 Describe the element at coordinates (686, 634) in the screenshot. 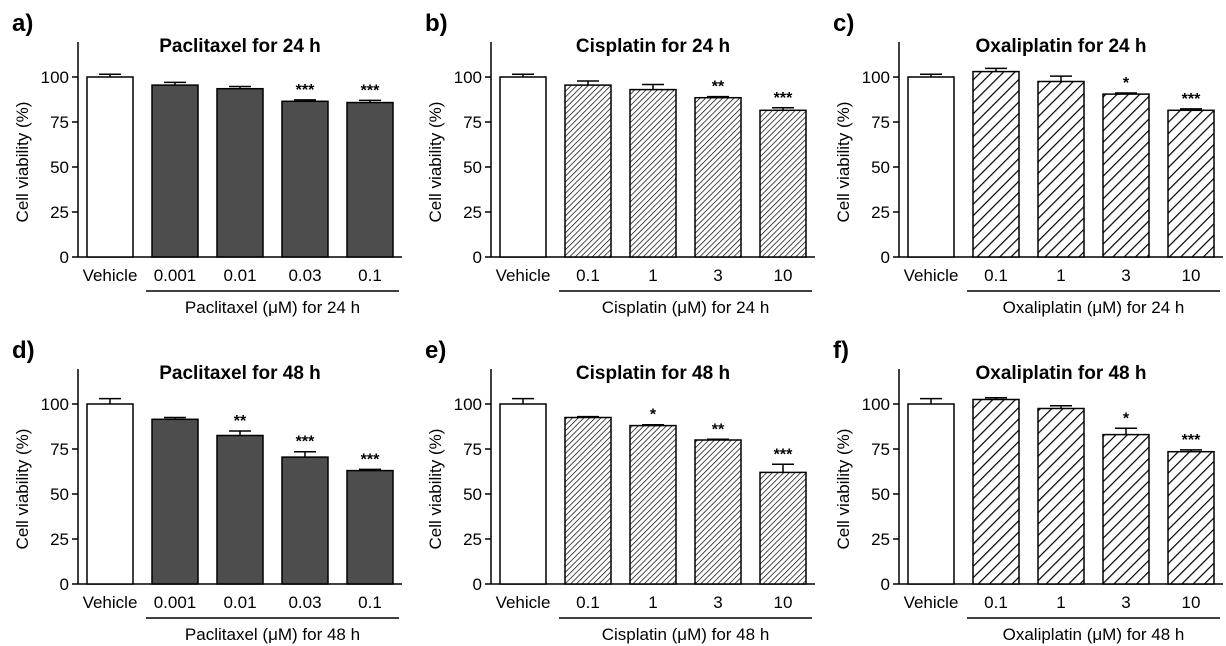

I see `x-axis-label: Cisplatin (μM) for 48 h` at that location.